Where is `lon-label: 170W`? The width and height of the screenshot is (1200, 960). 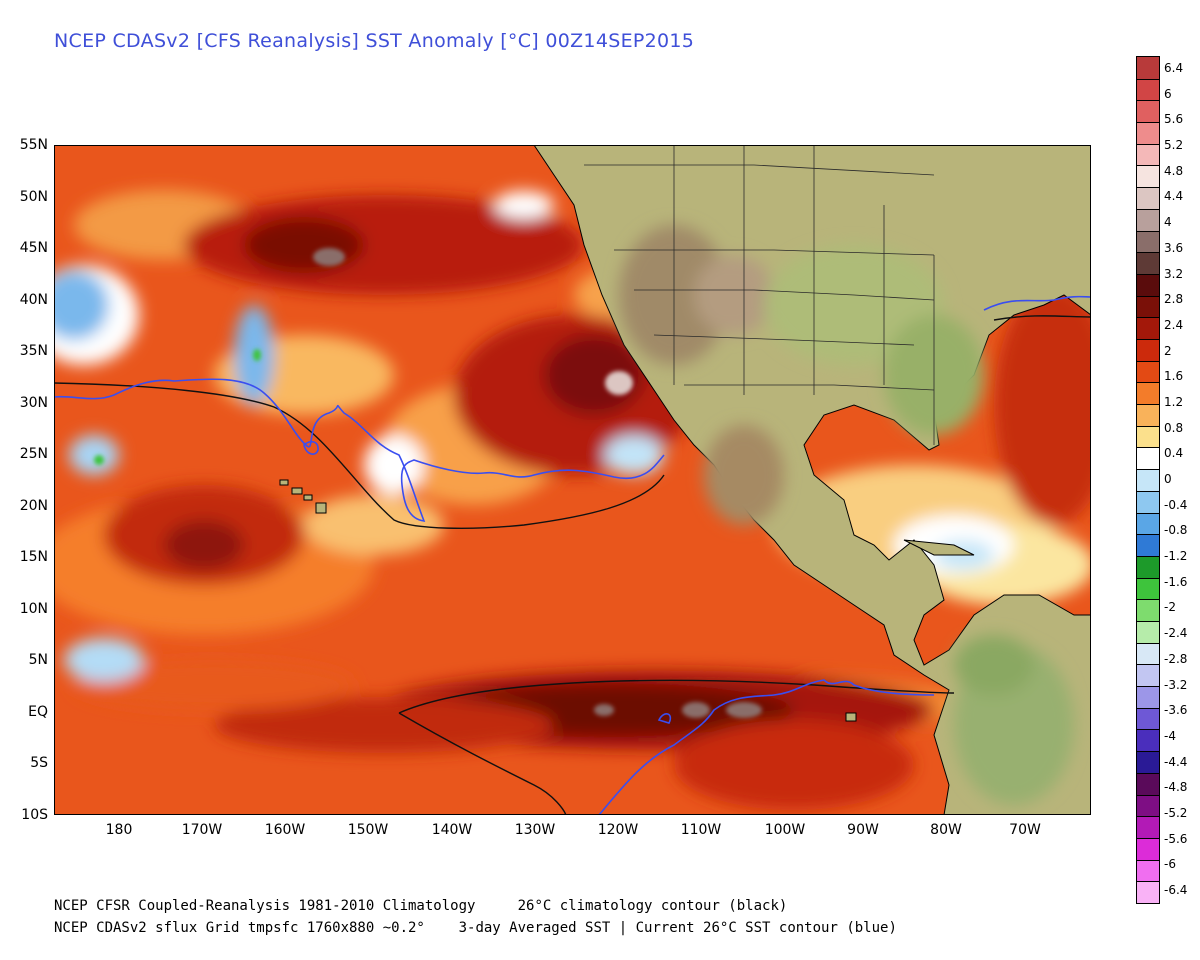
lon-label: 170W is located at coordinates (202, 830).